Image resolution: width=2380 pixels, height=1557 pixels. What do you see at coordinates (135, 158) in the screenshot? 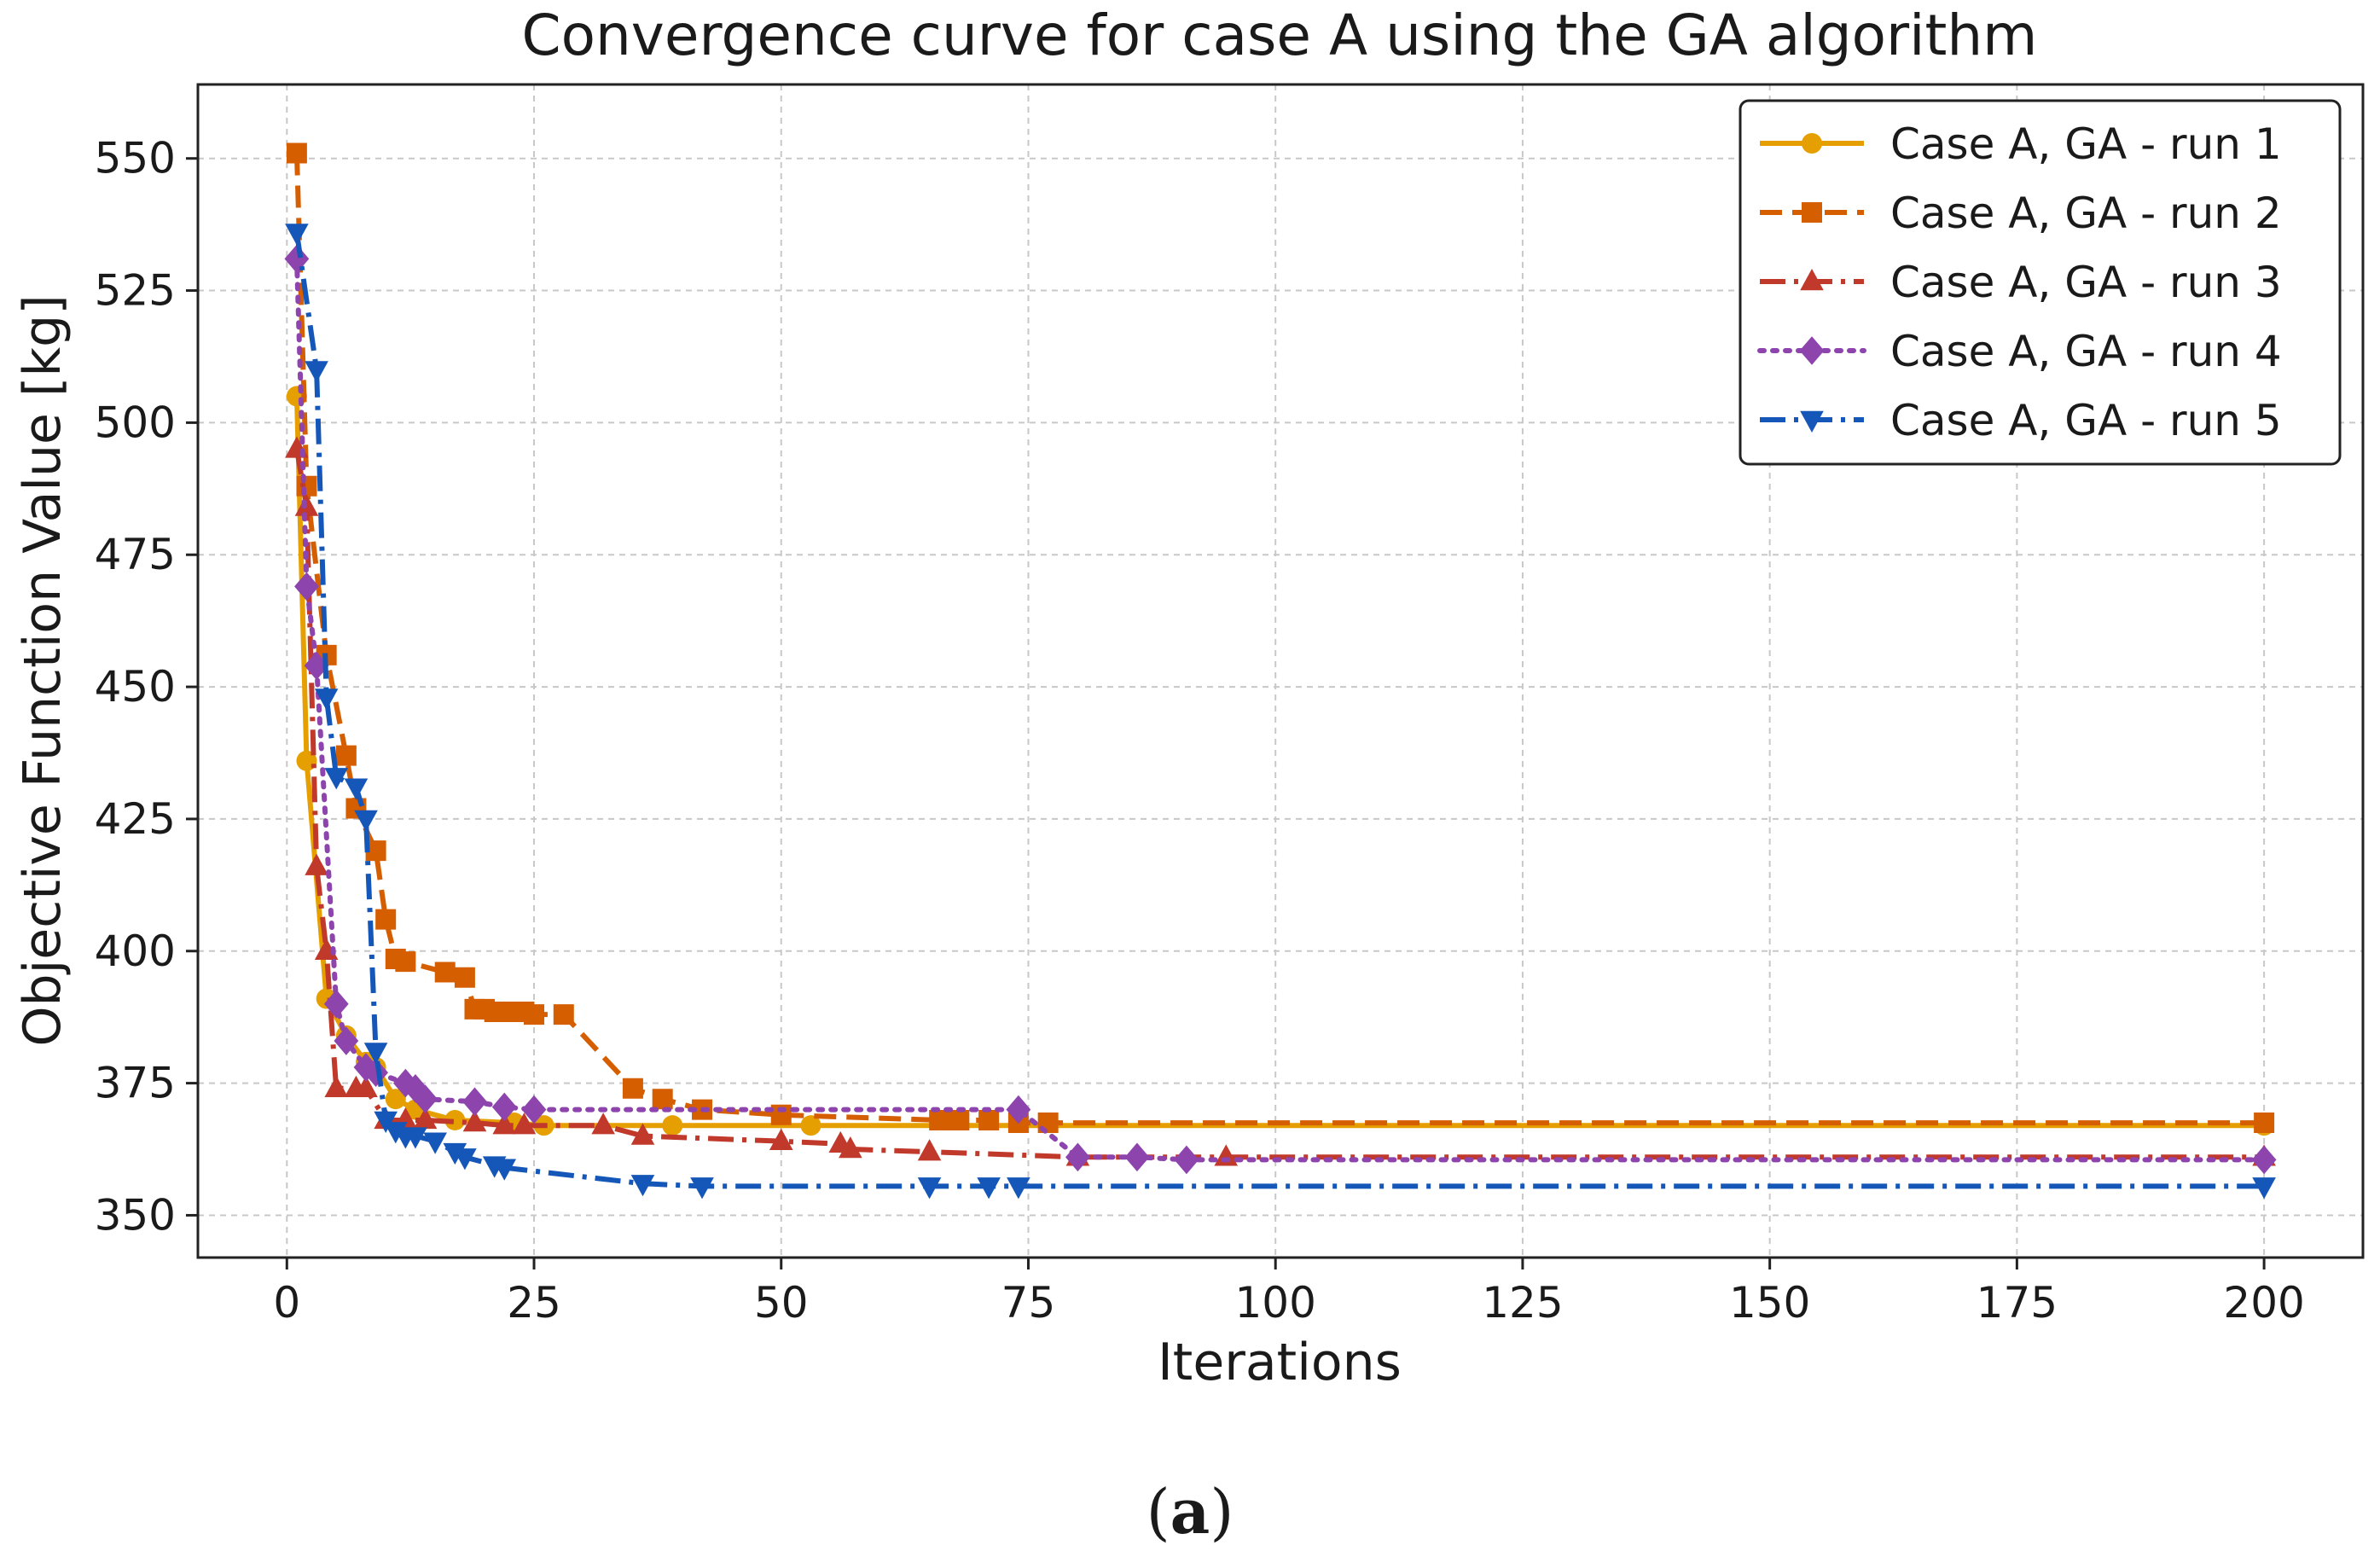
I see `y-tick-label: 550` at bounding box center [135, 158].